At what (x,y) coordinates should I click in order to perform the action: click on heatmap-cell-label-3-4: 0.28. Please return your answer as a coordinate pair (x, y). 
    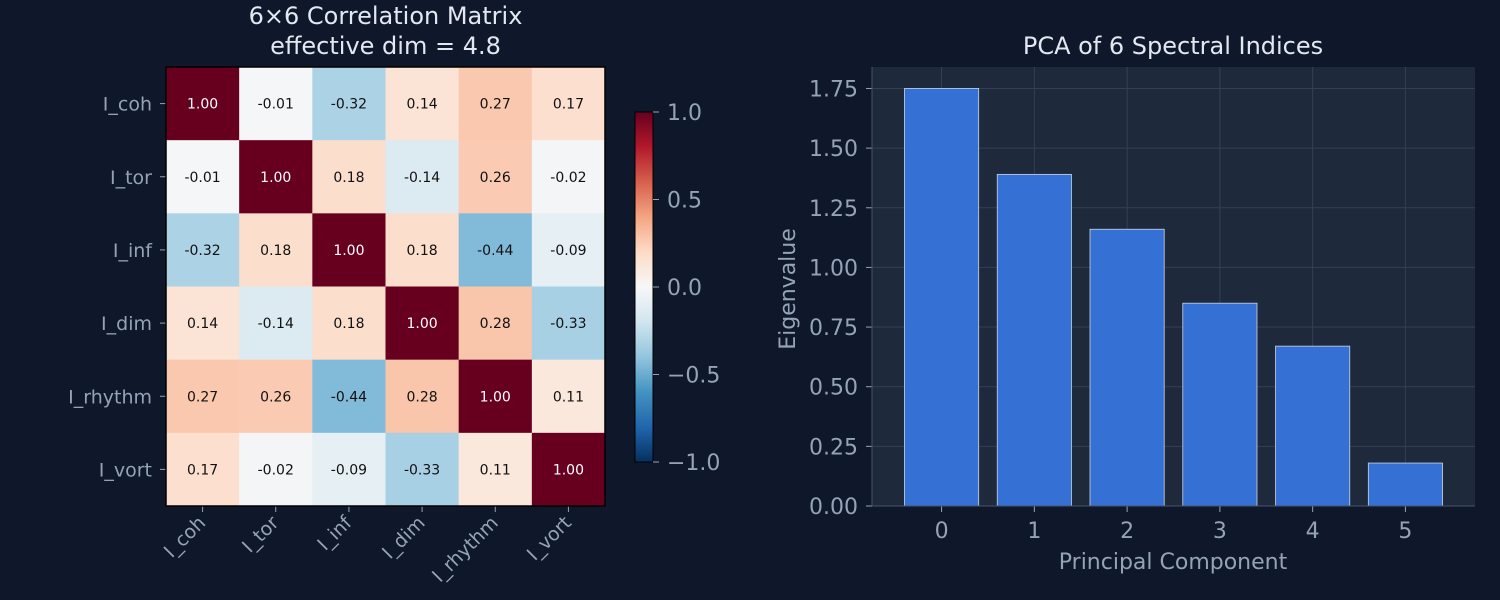
    Looking at the image, I should click on (495, 324).